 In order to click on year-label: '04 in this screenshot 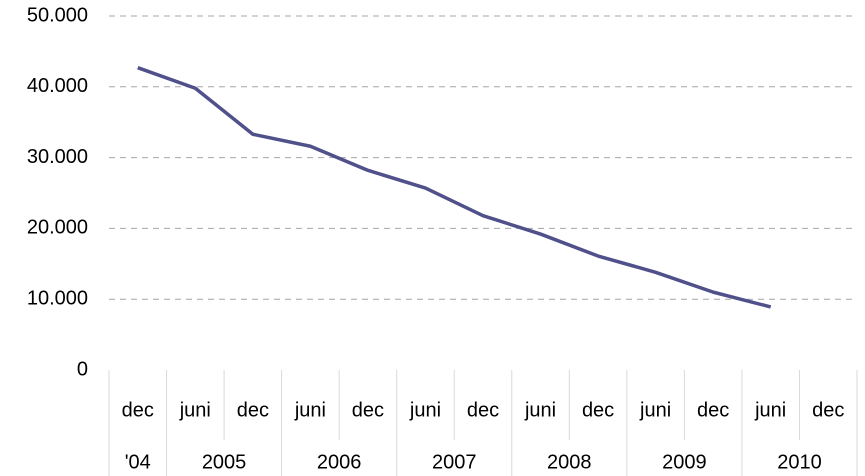, I will do `click(138, 462)`.